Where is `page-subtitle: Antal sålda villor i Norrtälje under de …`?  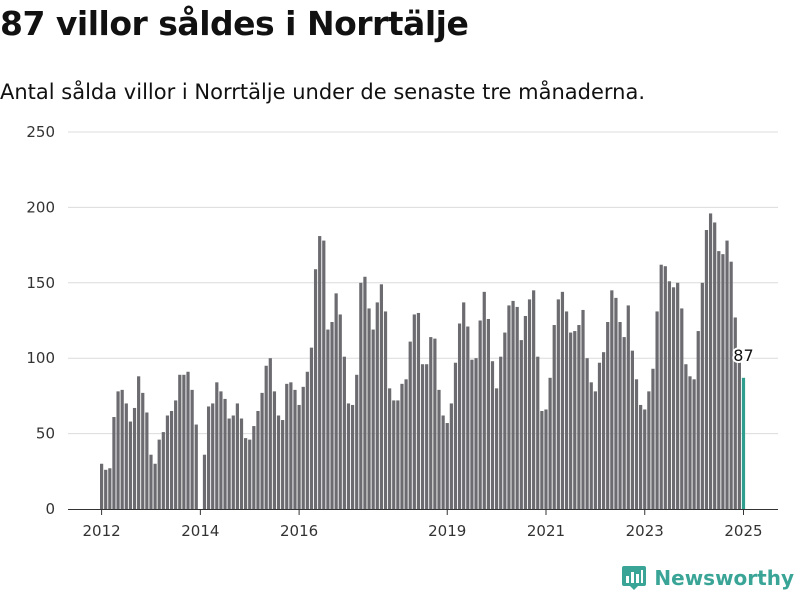
page-subtitle: Antal sålda villor i Norrtälje under de … is located at coordinates (323, 92).